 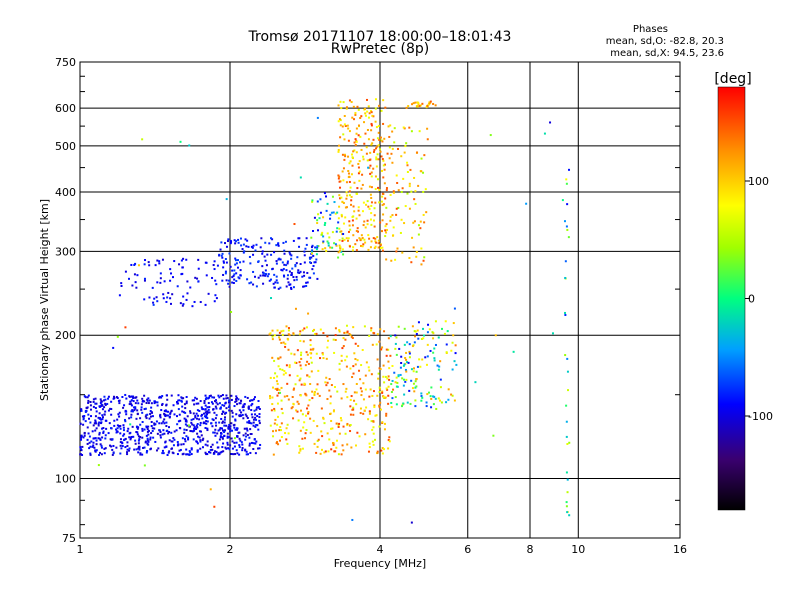 I want to click on x-tick-label: 1, so click(x=80, y=549).